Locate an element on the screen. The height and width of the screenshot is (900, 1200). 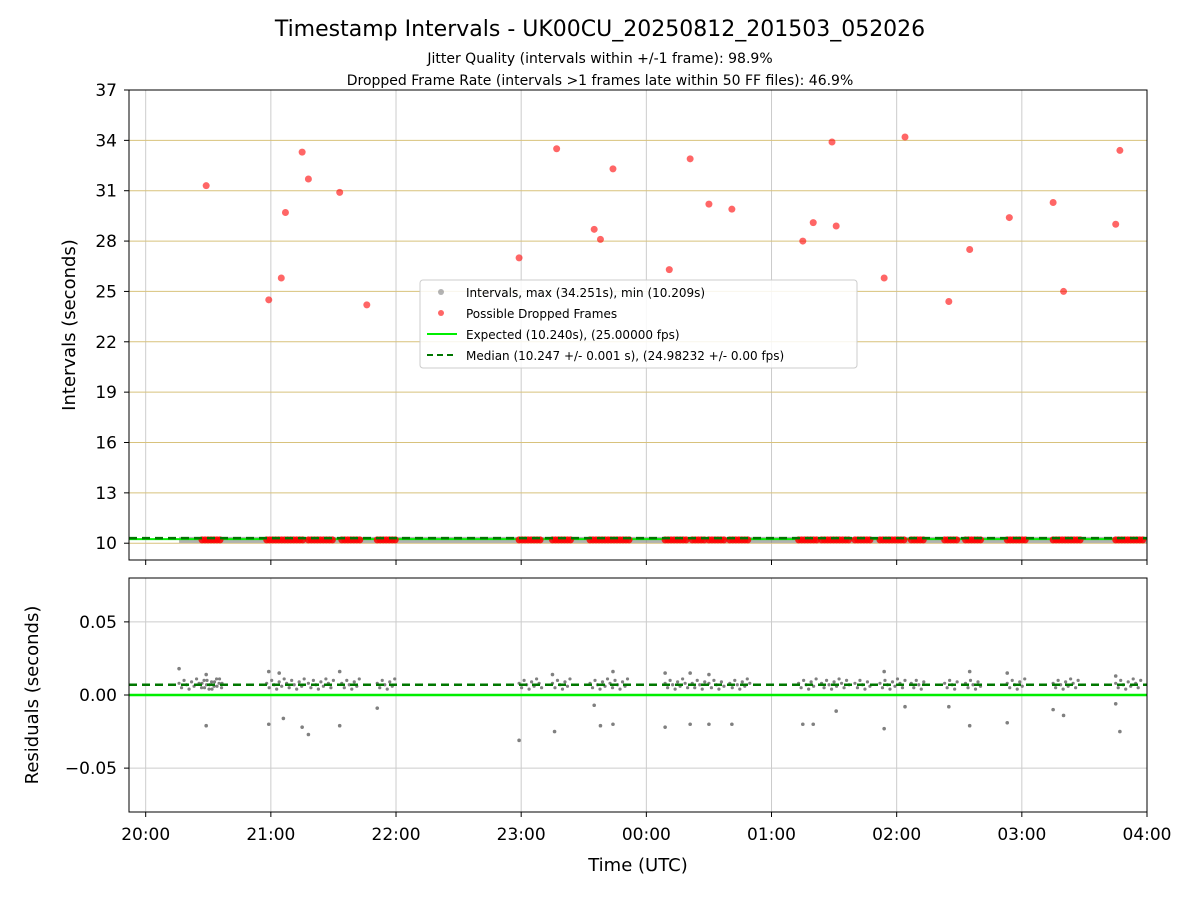
bottom-y-axis-label: Residuals (seconds) is located at coordinates (32, 695).